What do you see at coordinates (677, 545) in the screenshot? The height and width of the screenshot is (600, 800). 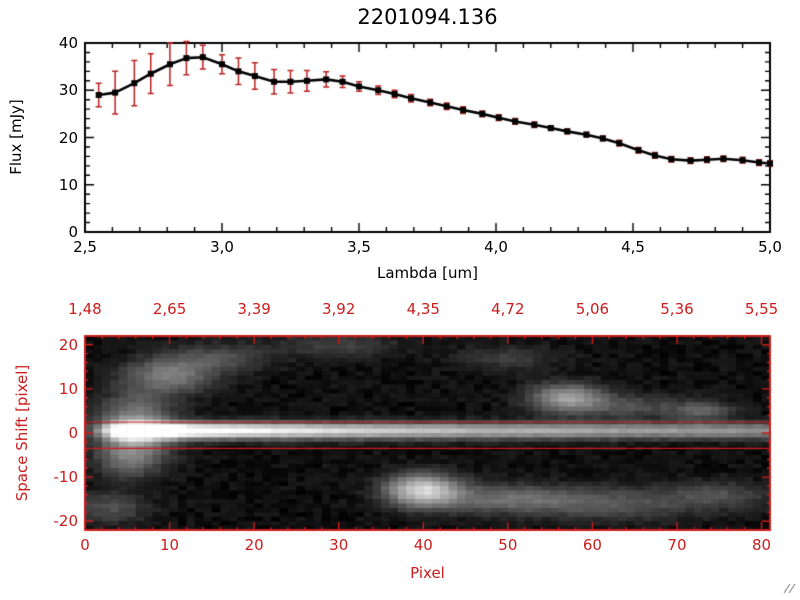 I see `pixel-tick-label: 70` at bounding box center [677, 545].